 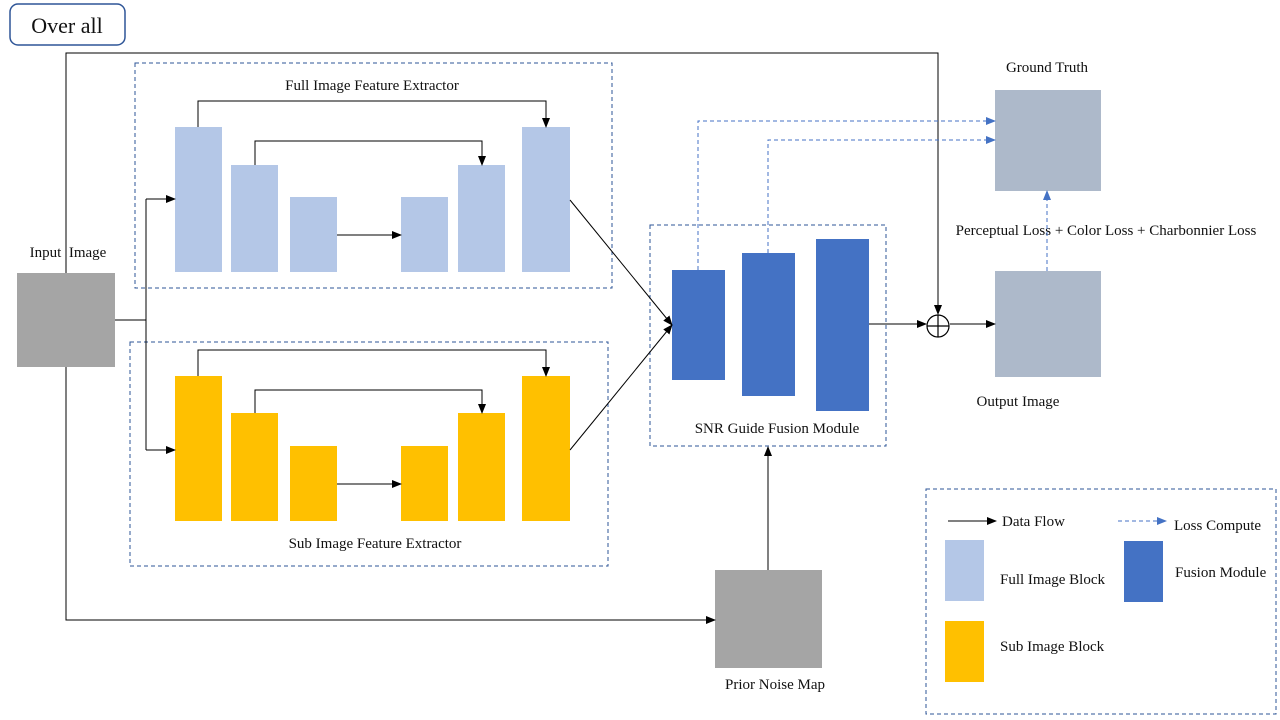 I want to click on input-image-label: Input Image, so click(x=68, y=253).